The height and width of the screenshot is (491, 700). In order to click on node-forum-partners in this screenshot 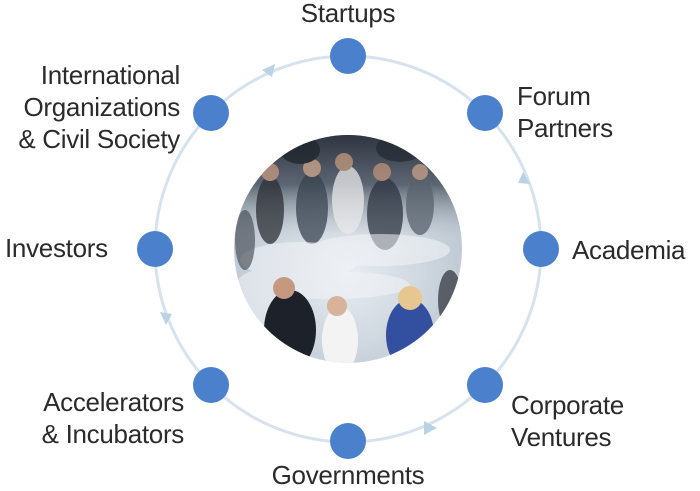, I will do `click(485, 113)`.